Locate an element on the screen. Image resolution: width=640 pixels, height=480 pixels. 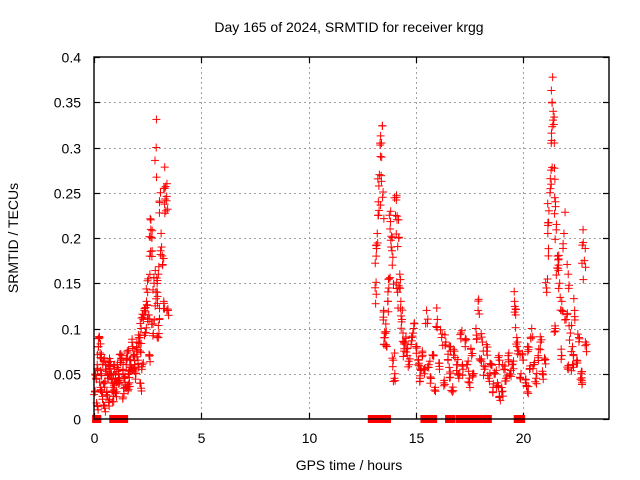
y-tick-label: 0.3 is located at coordinates (72, 149).